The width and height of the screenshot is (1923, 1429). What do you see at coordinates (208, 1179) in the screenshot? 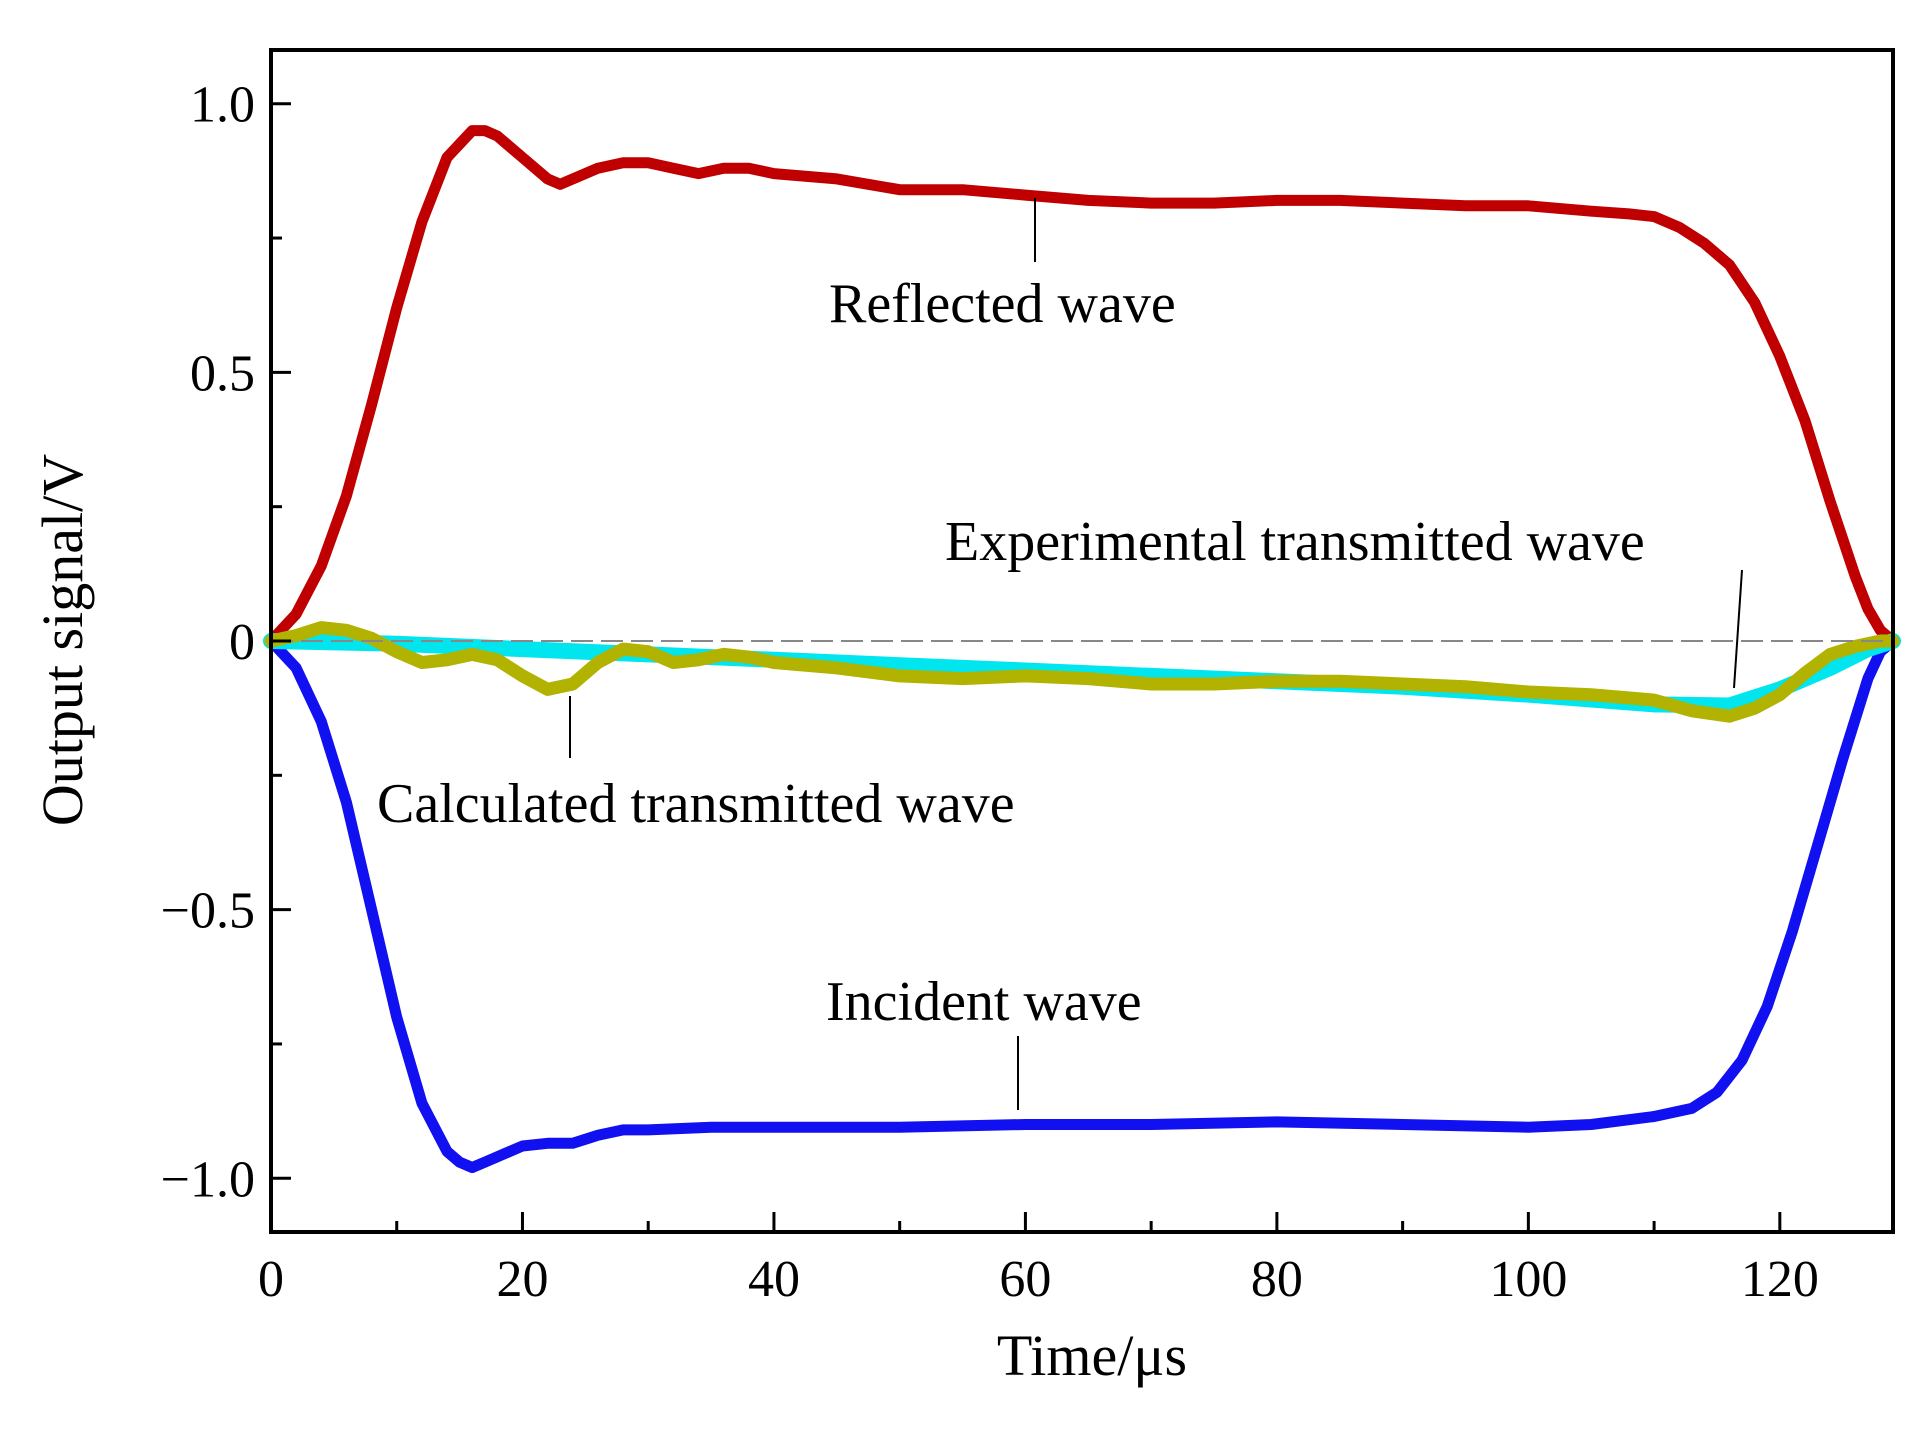
I see `y-tick-label: −1.0` at bounding box center [208, 1179].